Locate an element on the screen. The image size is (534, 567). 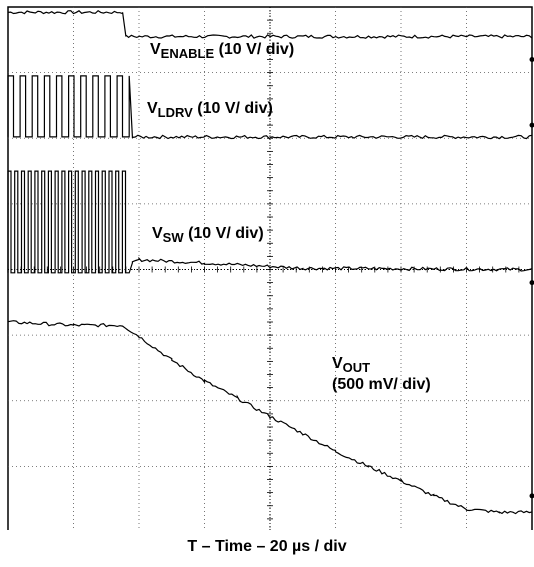
trace-ldrv is located at coordinates (270, 107).